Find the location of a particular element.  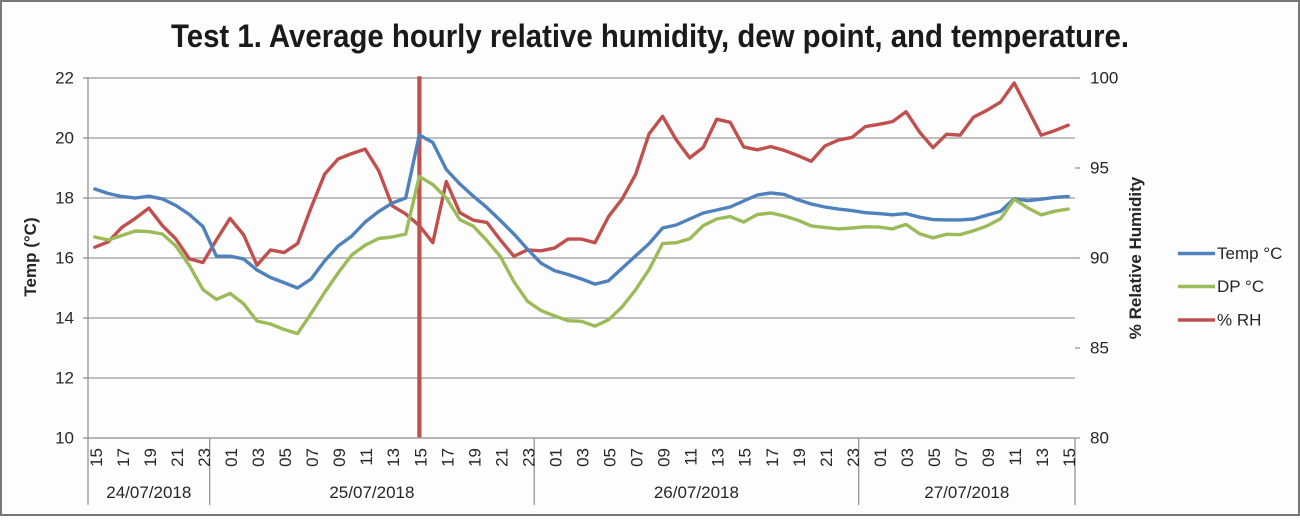

svg-text: Temp (°C) is located at coordinates (30, 256).